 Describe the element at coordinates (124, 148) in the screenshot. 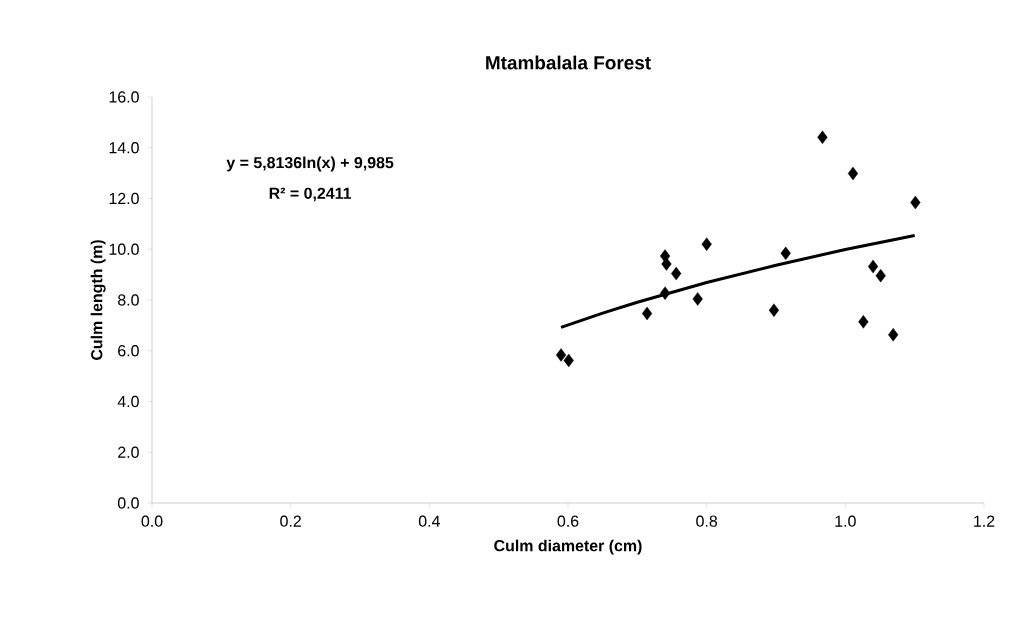

I see `y-tick-label: 14.0` at that location.